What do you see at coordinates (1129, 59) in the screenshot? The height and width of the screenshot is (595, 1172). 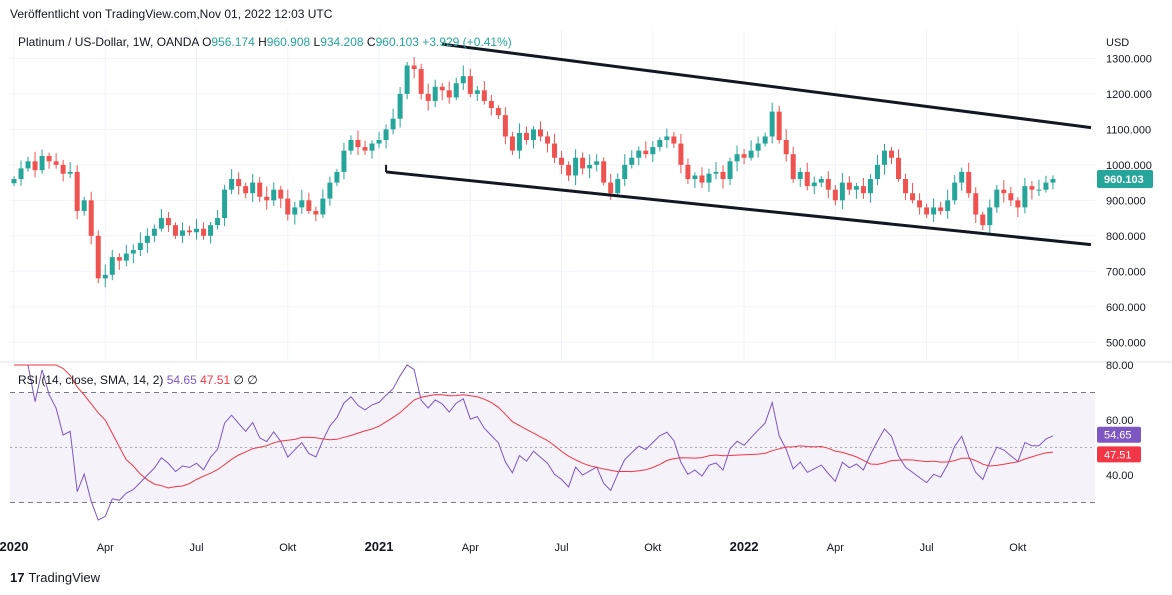 I see `price-tick-label: 1300.000` at bounding box center [1129, 59].